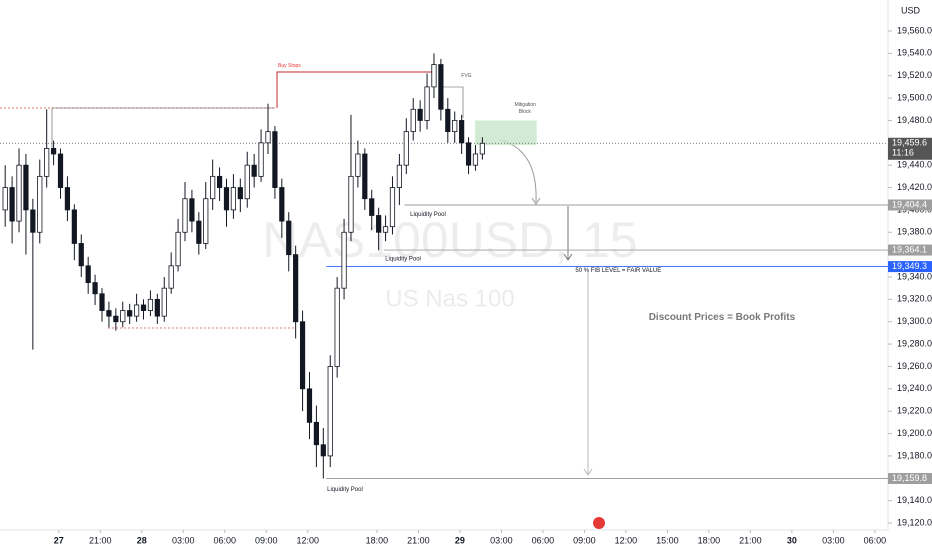 Image resolution: width=932 pixels, height=550 pixels. What do you see at coordinates (903, 153) in the screenshot?
I see `countdown: 11:16` at bounding box center [903, 153].